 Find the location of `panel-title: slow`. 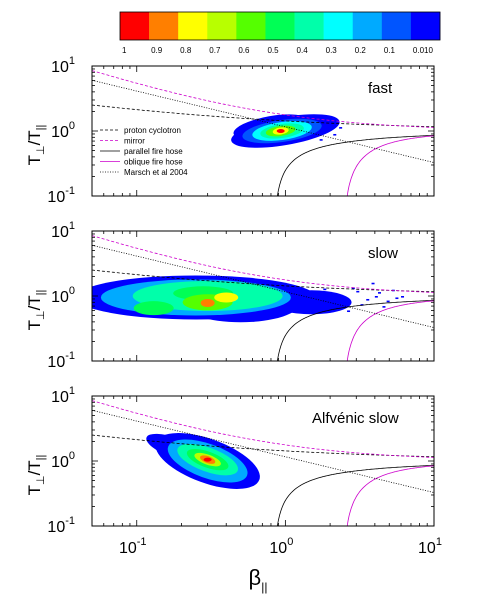

panel-title: slow is located at coordinates (383, 253).